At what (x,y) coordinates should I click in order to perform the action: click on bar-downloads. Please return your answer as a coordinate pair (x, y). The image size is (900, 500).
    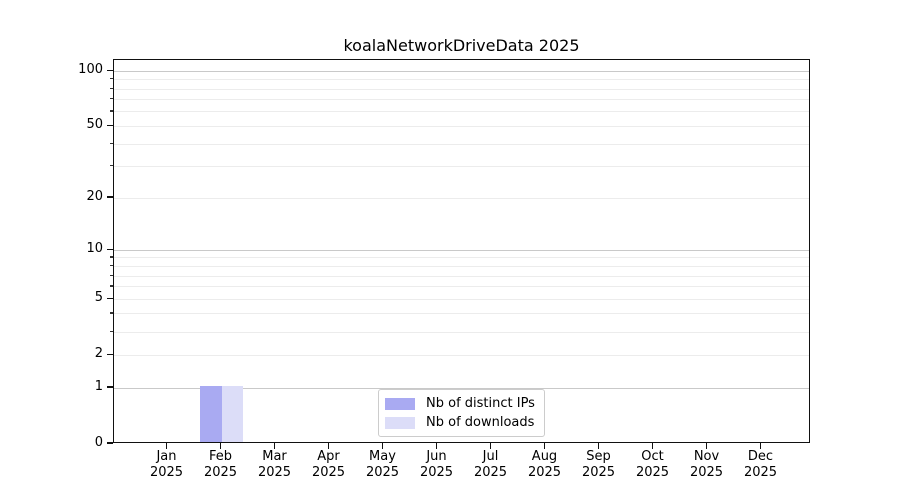
    Looking at the image, I should click on (232, 414).